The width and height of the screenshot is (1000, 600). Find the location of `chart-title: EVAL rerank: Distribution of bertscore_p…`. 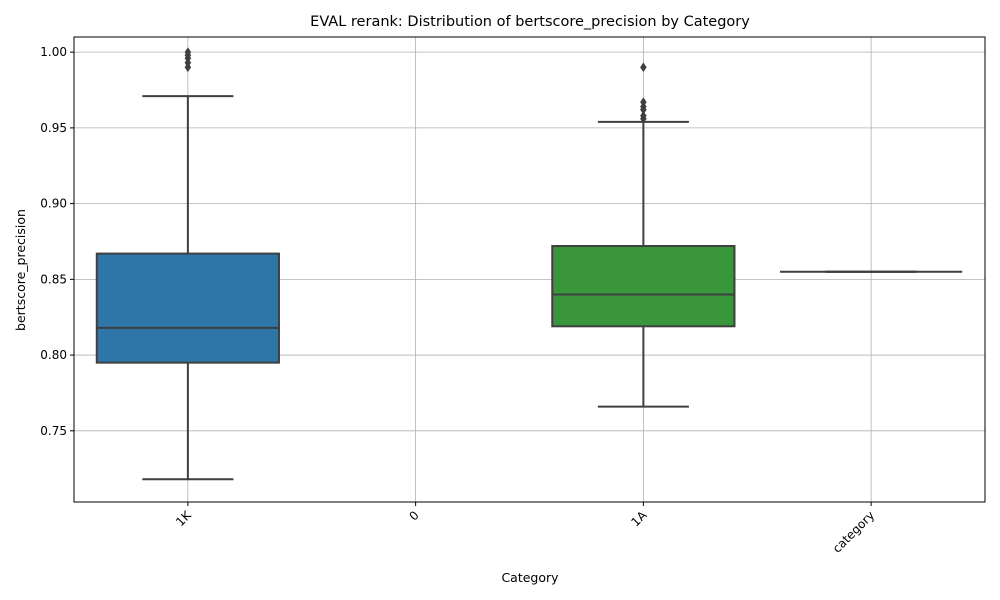

chart-title: EVAL rerank: Distribution of bertscore_p… is located at coordinates (530, 22).